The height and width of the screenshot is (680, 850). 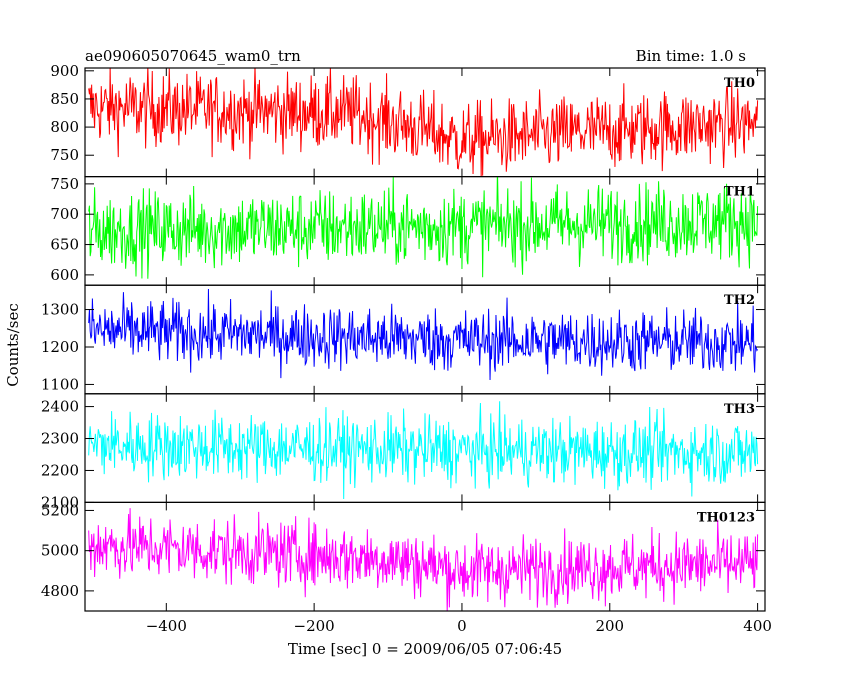 What do you see at coordinates (64, 71) in the screenshot?
I see `y-tick-label: 900` at bounding box center [64, 71].